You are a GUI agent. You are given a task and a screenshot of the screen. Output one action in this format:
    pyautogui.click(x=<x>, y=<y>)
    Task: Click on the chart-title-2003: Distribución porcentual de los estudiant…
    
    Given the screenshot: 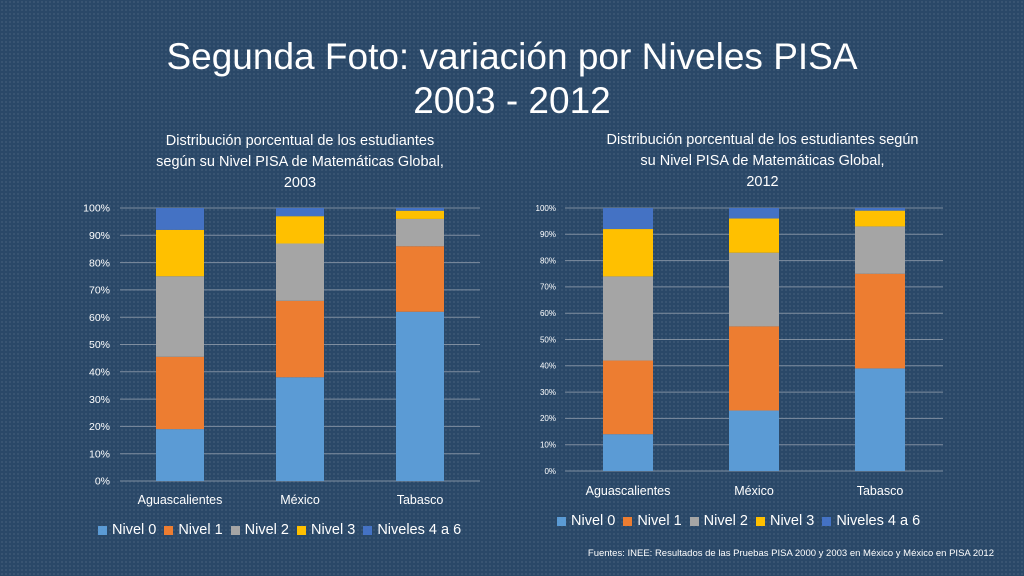 What is the action you would take?
    pyautogui.click(x=300, y=162)
    